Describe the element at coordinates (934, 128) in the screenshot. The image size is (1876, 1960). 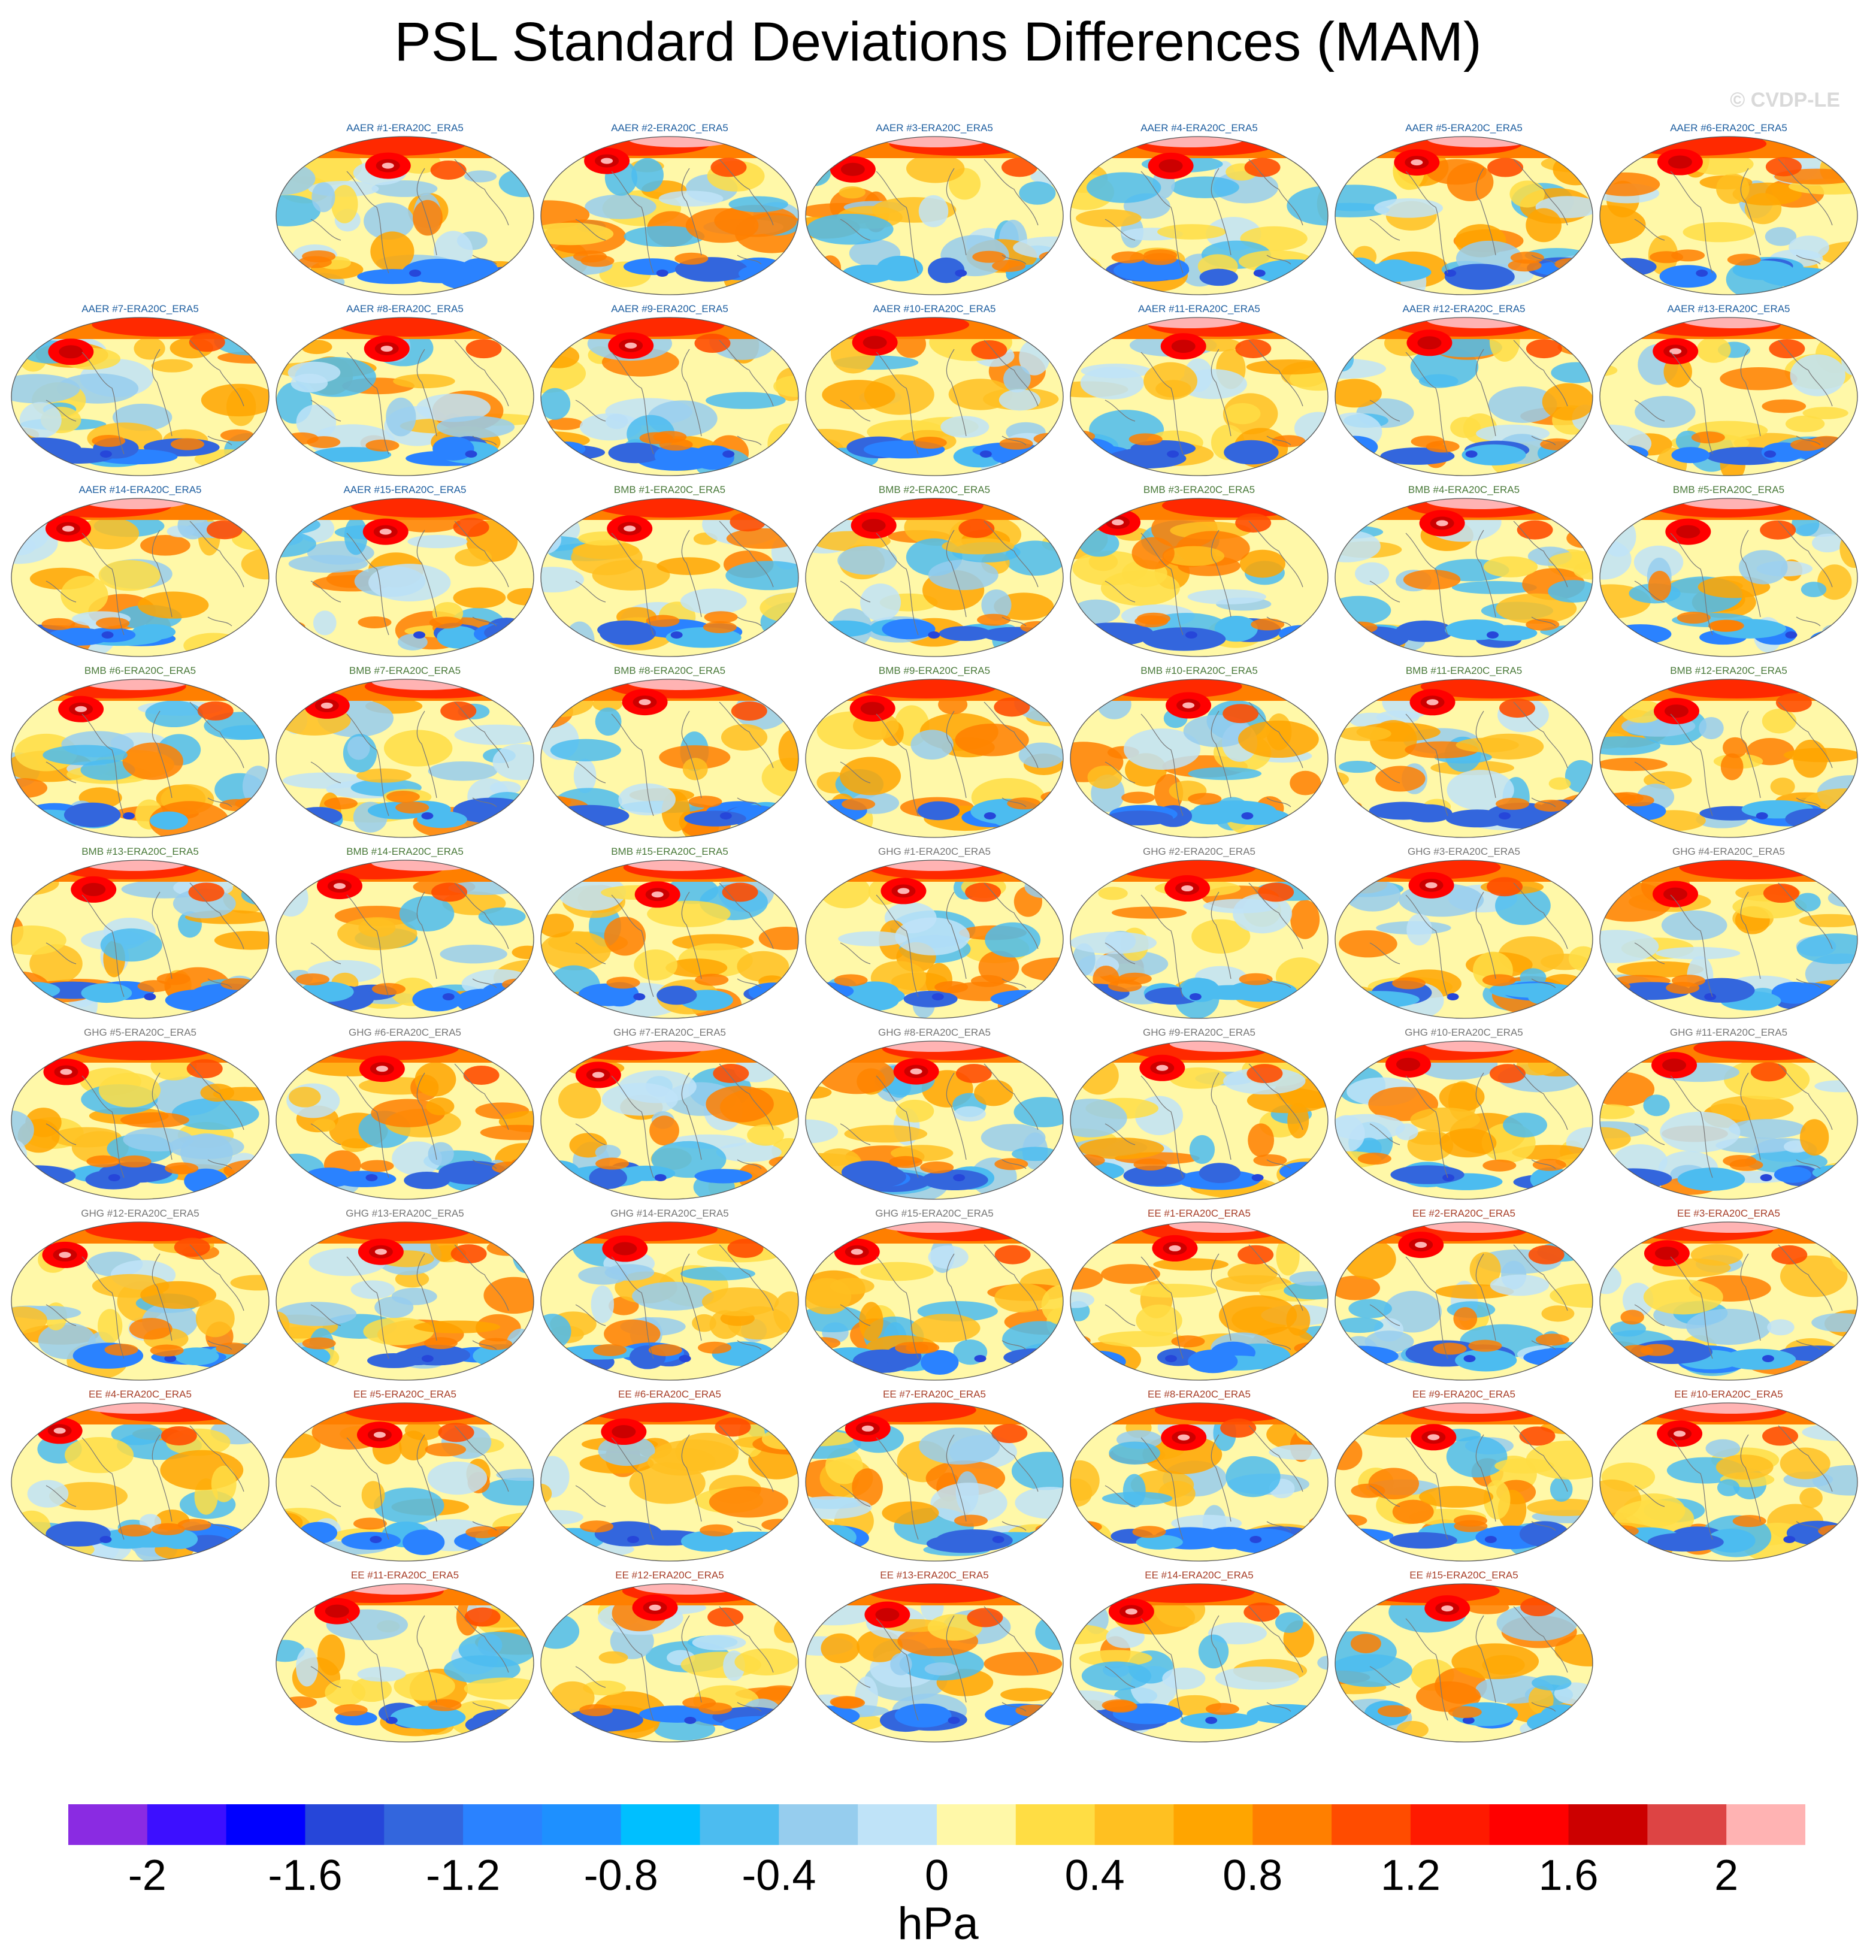
I see `panel-title: AAER #3-ERA20C_ERA5` at that location.